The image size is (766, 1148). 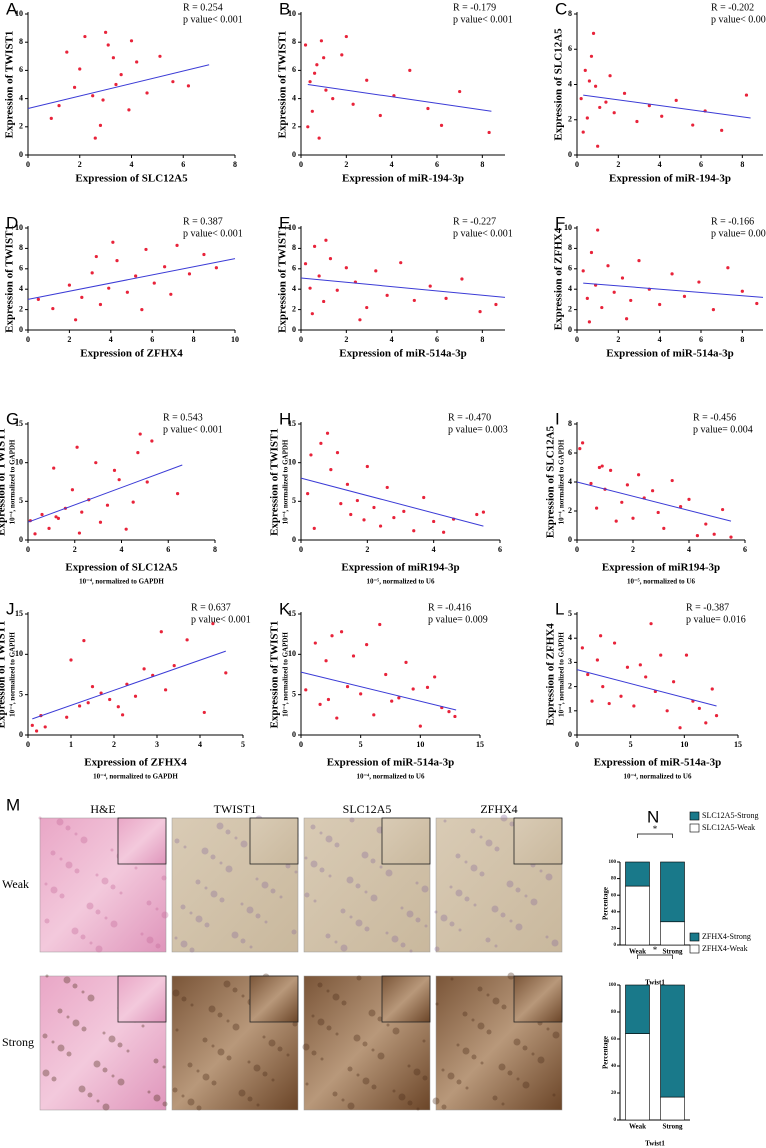 What do you see at coordinates (738, 233) in the screenshot?
I see `annotation: p value= 0.001` at bounding box center [738, 233].